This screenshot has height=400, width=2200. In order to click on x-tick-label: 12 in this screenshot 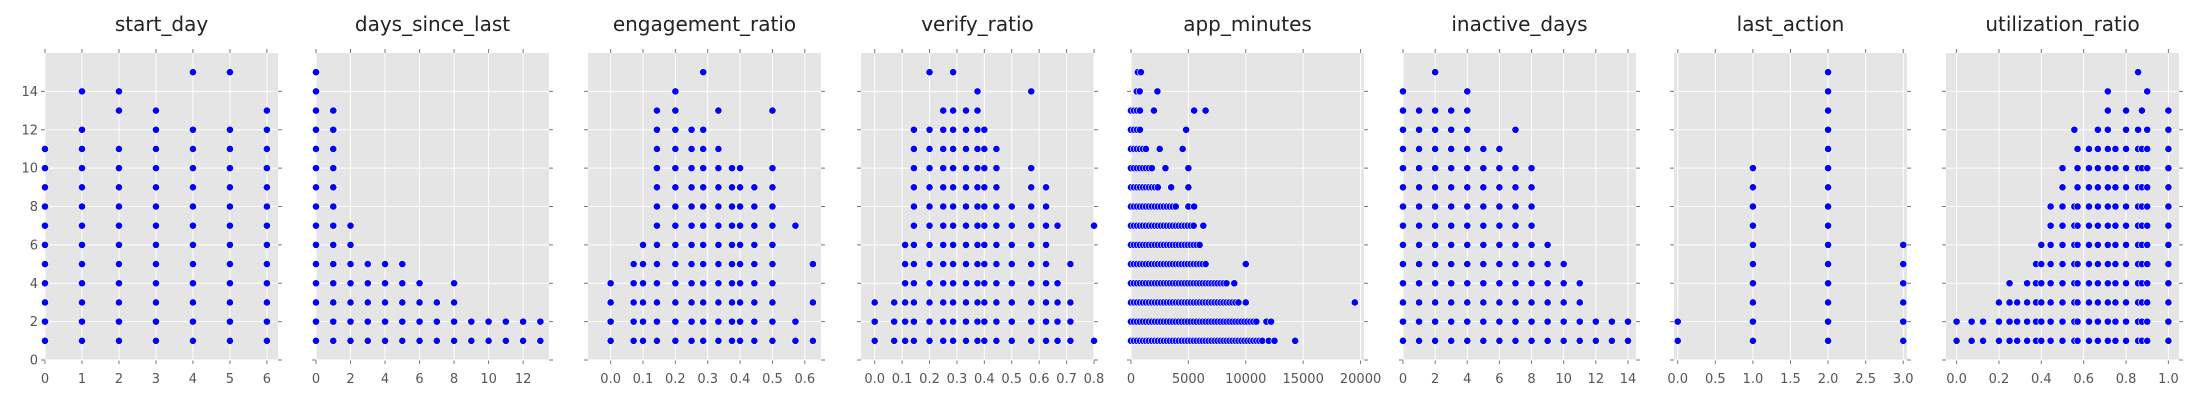, I will do `click(1596, 379)`.